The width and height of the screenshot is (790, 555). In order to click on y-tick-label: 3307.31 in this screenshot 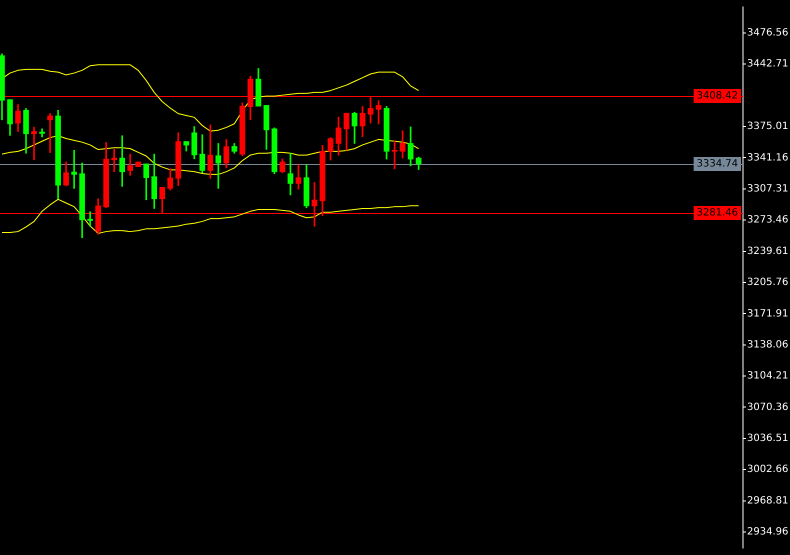, I will do `click(767, 188)`.